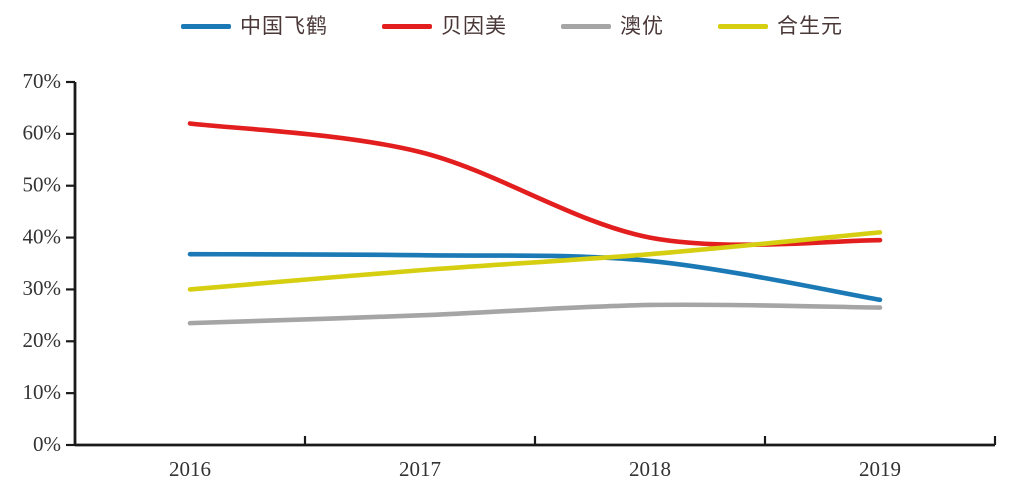 This screenshot has width=1024, height=500. I want to click on ausnutria-line-swatch-icon, so click(586, 26).